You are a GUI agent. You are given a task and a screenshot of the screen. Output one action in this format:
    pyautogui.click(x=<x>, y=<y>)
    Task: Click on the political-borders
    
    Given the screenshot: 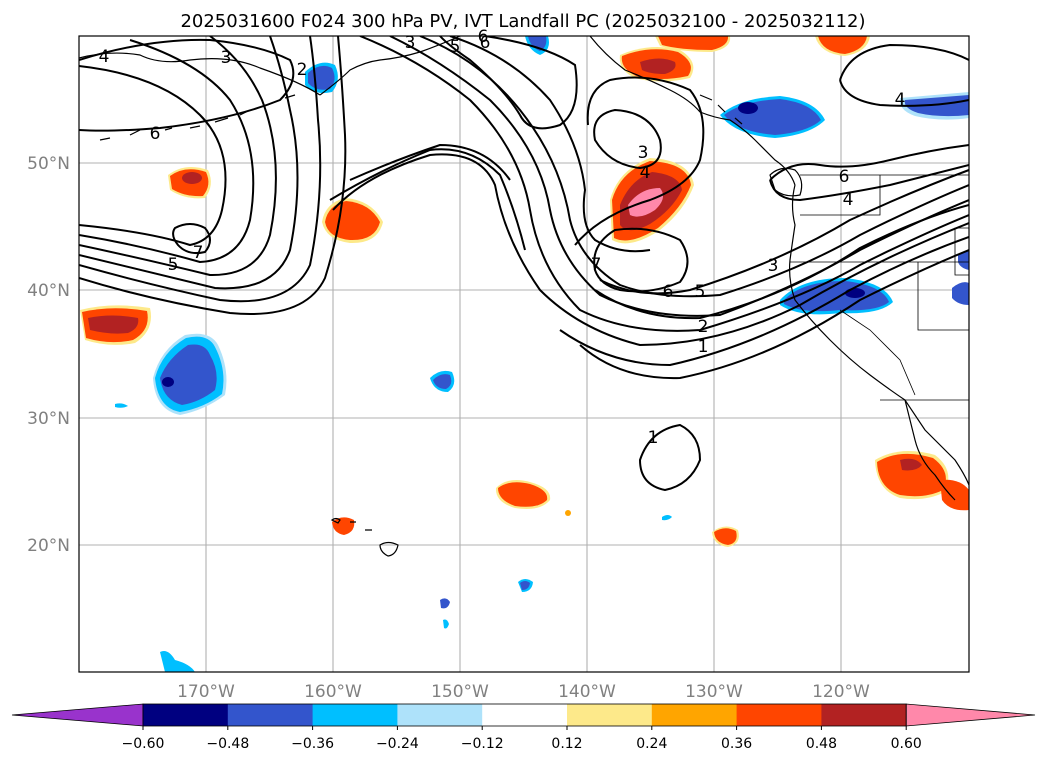 What is the action you would take?
    pyautogui.click(x=879, y=287)
    